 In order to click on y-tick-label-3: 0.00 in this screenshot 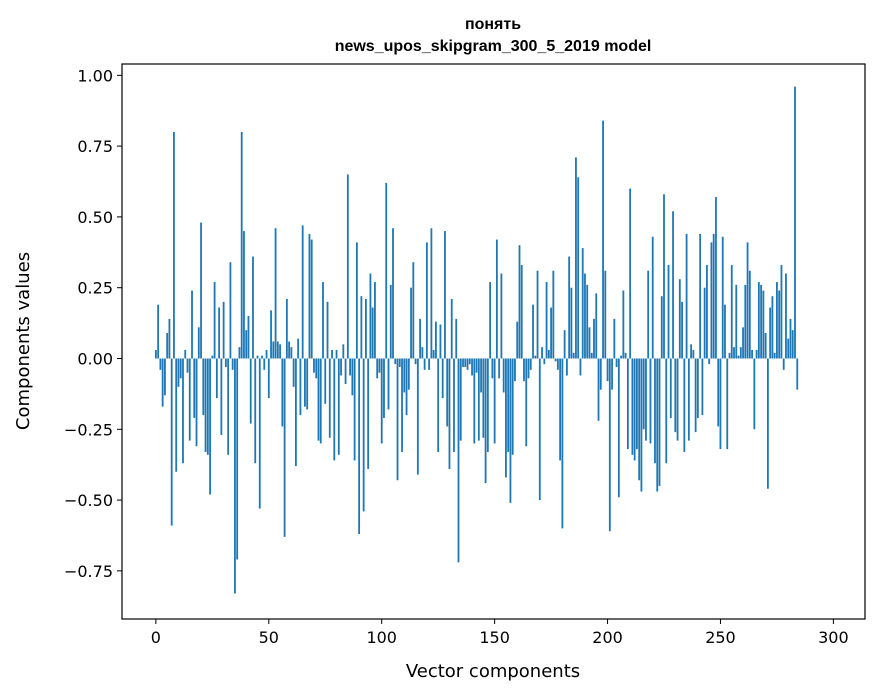, I will do `click(95, 358)`.